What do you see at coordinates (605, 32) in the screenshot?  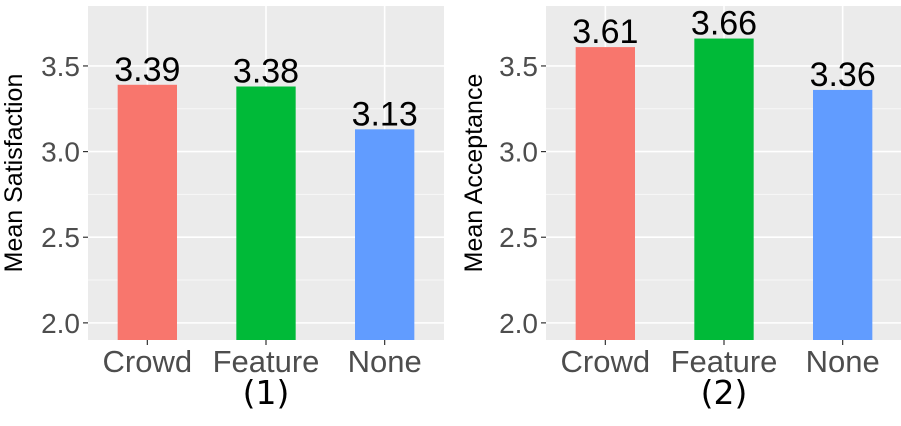 I see `data-label-crowd: 3.61` at bounding box center [605, 32].